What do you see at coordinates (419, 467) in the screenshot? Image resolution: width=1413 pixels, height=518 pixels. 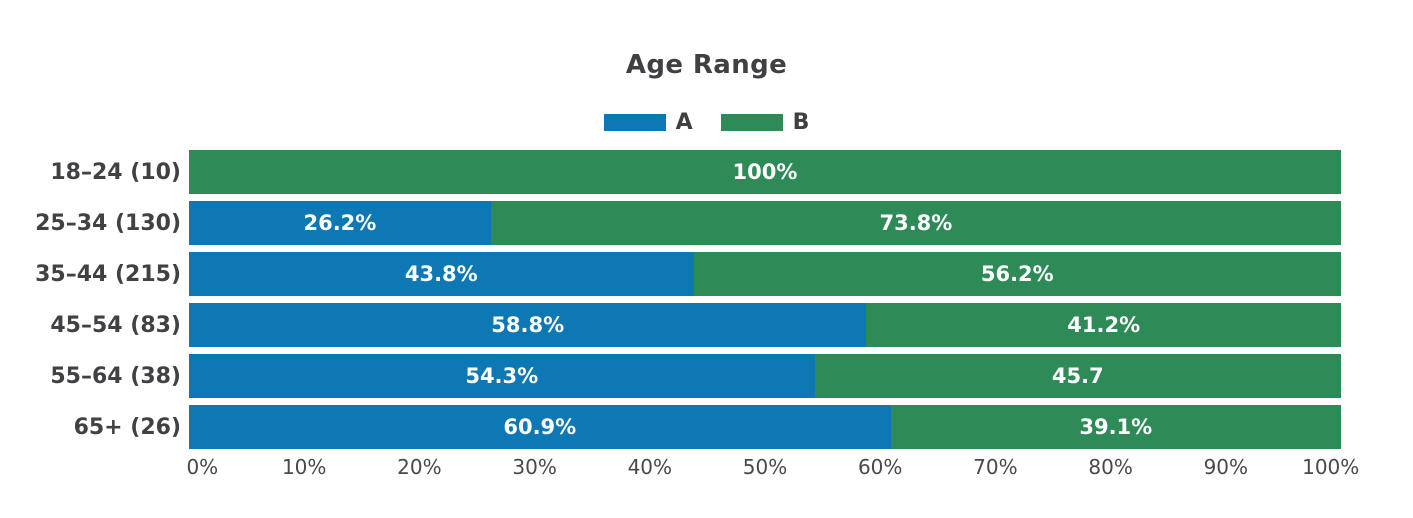 I see `x-axis-tick: 20%` at bounding box center [419, 467].